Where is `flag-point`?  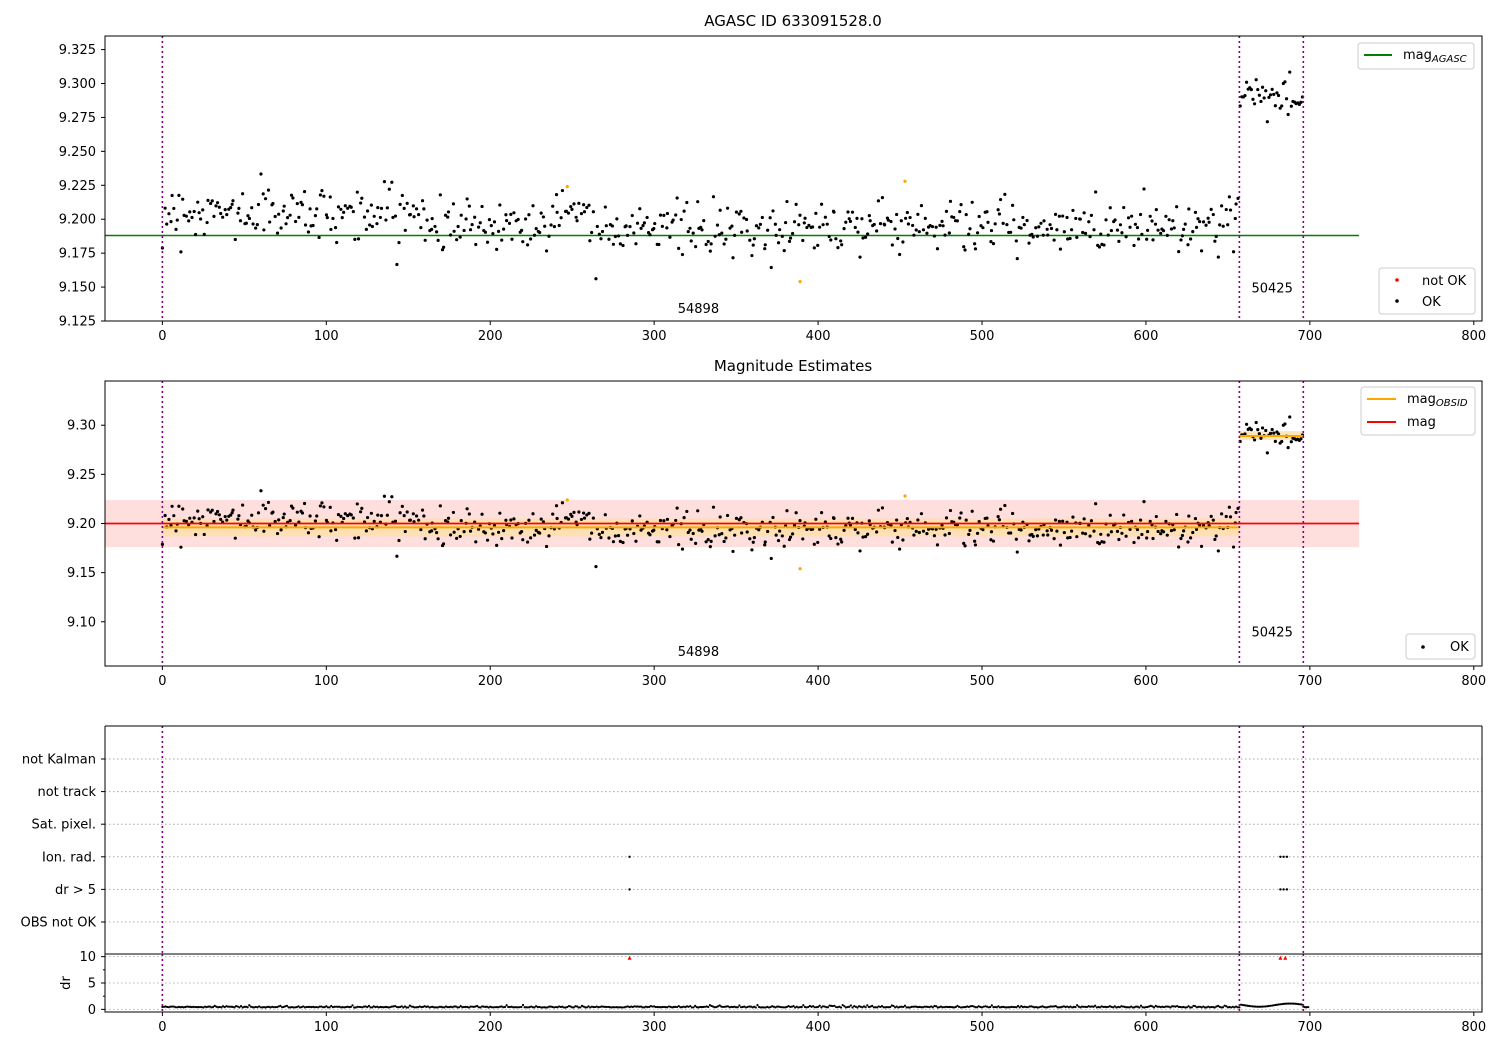
flag-point is located at coordinates (1283, 889).